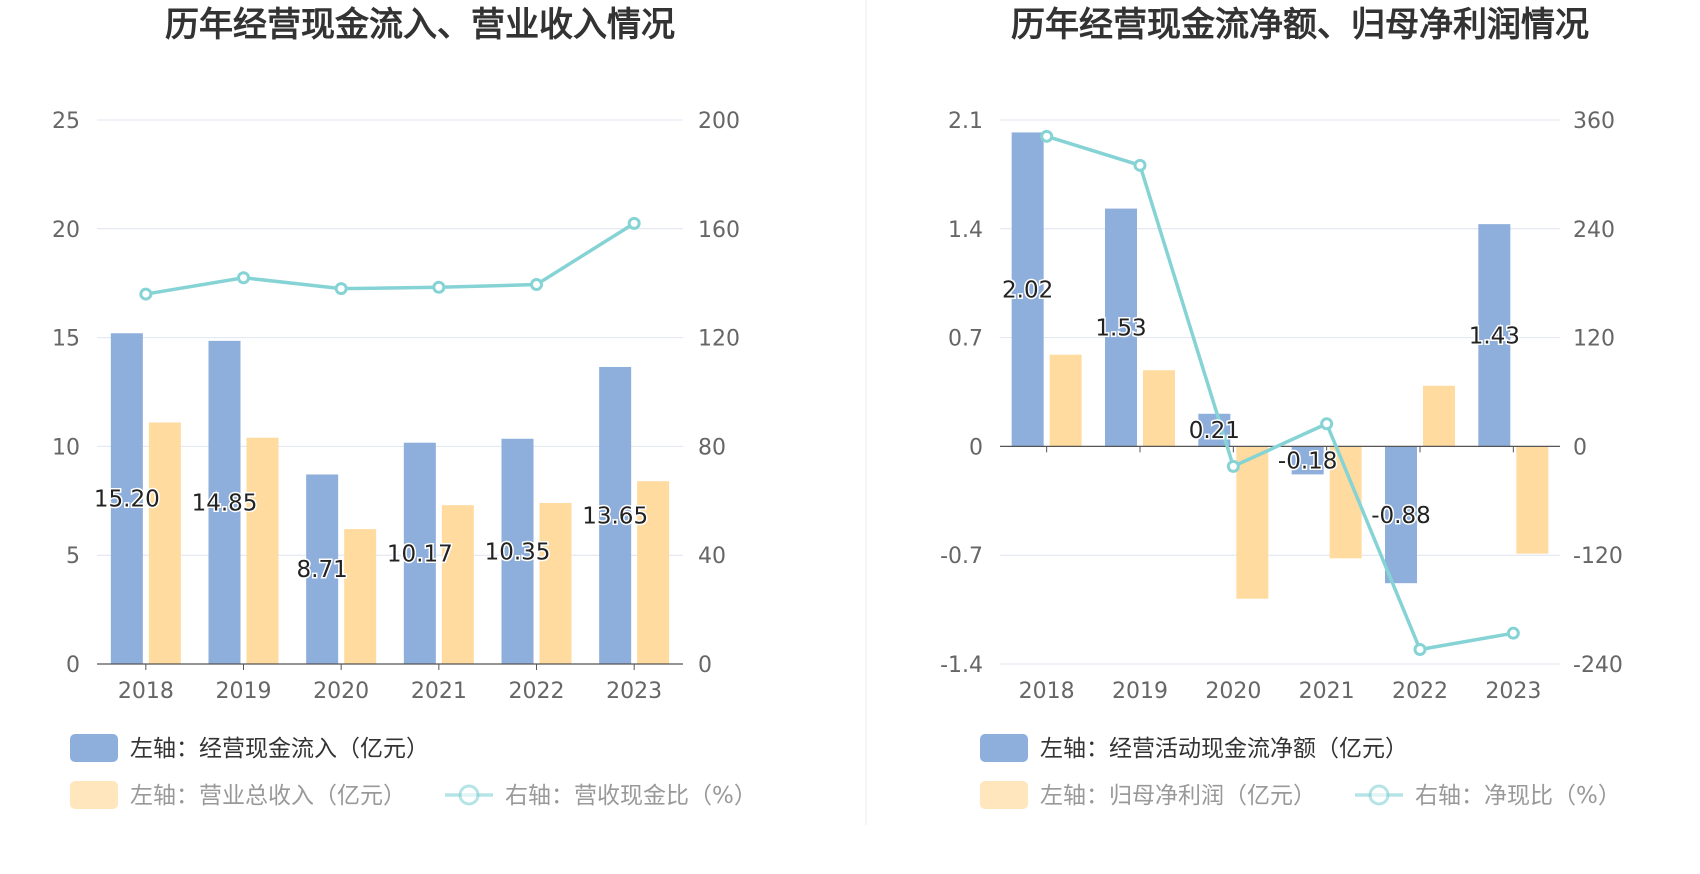 The height and width of the screenshot is (874, 1700). Describe the element at coordinates (1594, 230) in the screenshot. I see `right-axis-tick-label: 240` at that location.